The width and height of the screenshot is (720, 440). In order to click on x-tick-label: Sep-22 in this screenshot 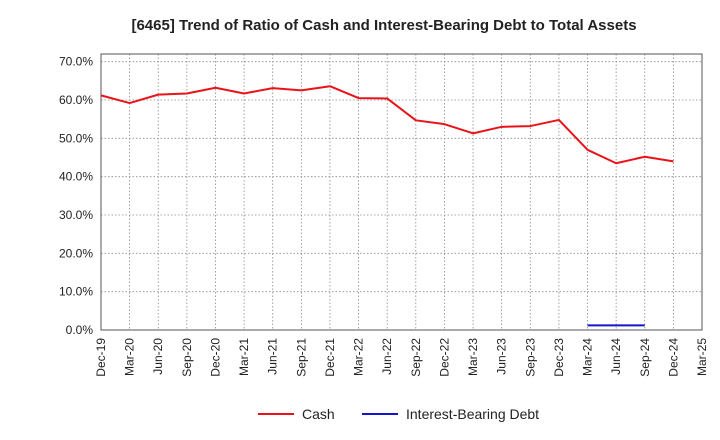, I will do `click(416, 357)`.